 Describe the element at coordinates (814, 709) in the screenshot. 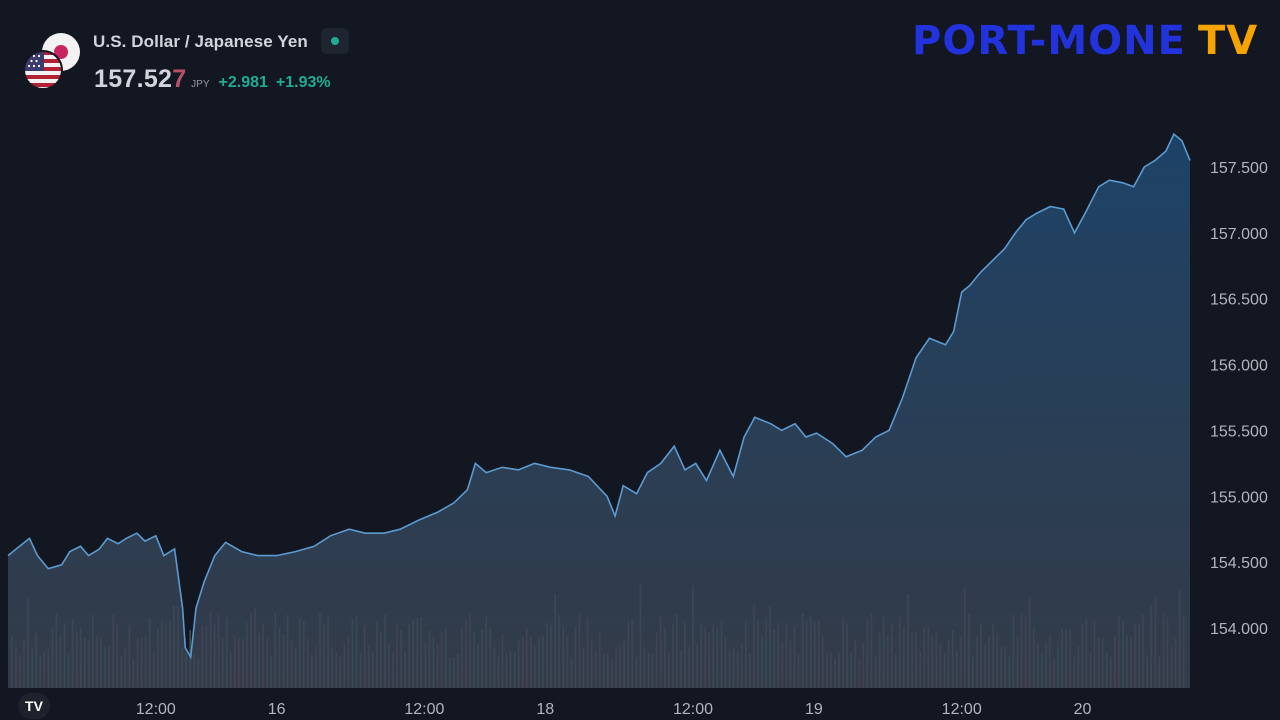

I see `x-tick-label: 19` at that location.